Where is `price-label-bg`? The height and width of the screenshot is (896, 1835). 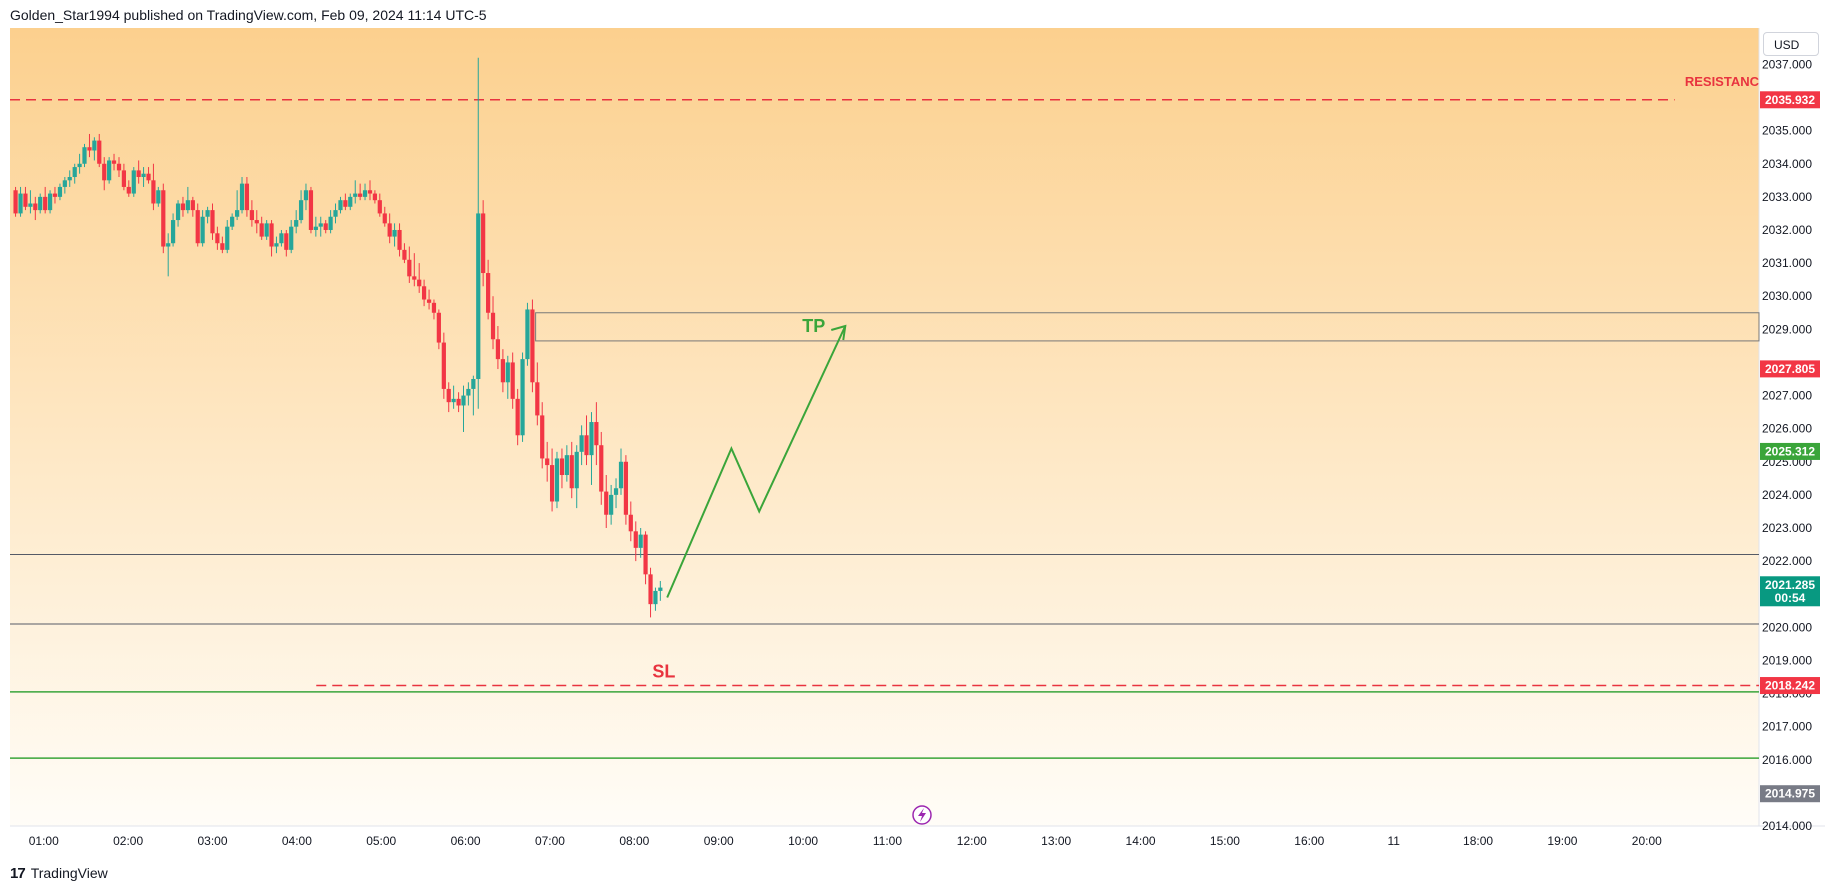 price-label-bg is located at coordinates (1790, 591).